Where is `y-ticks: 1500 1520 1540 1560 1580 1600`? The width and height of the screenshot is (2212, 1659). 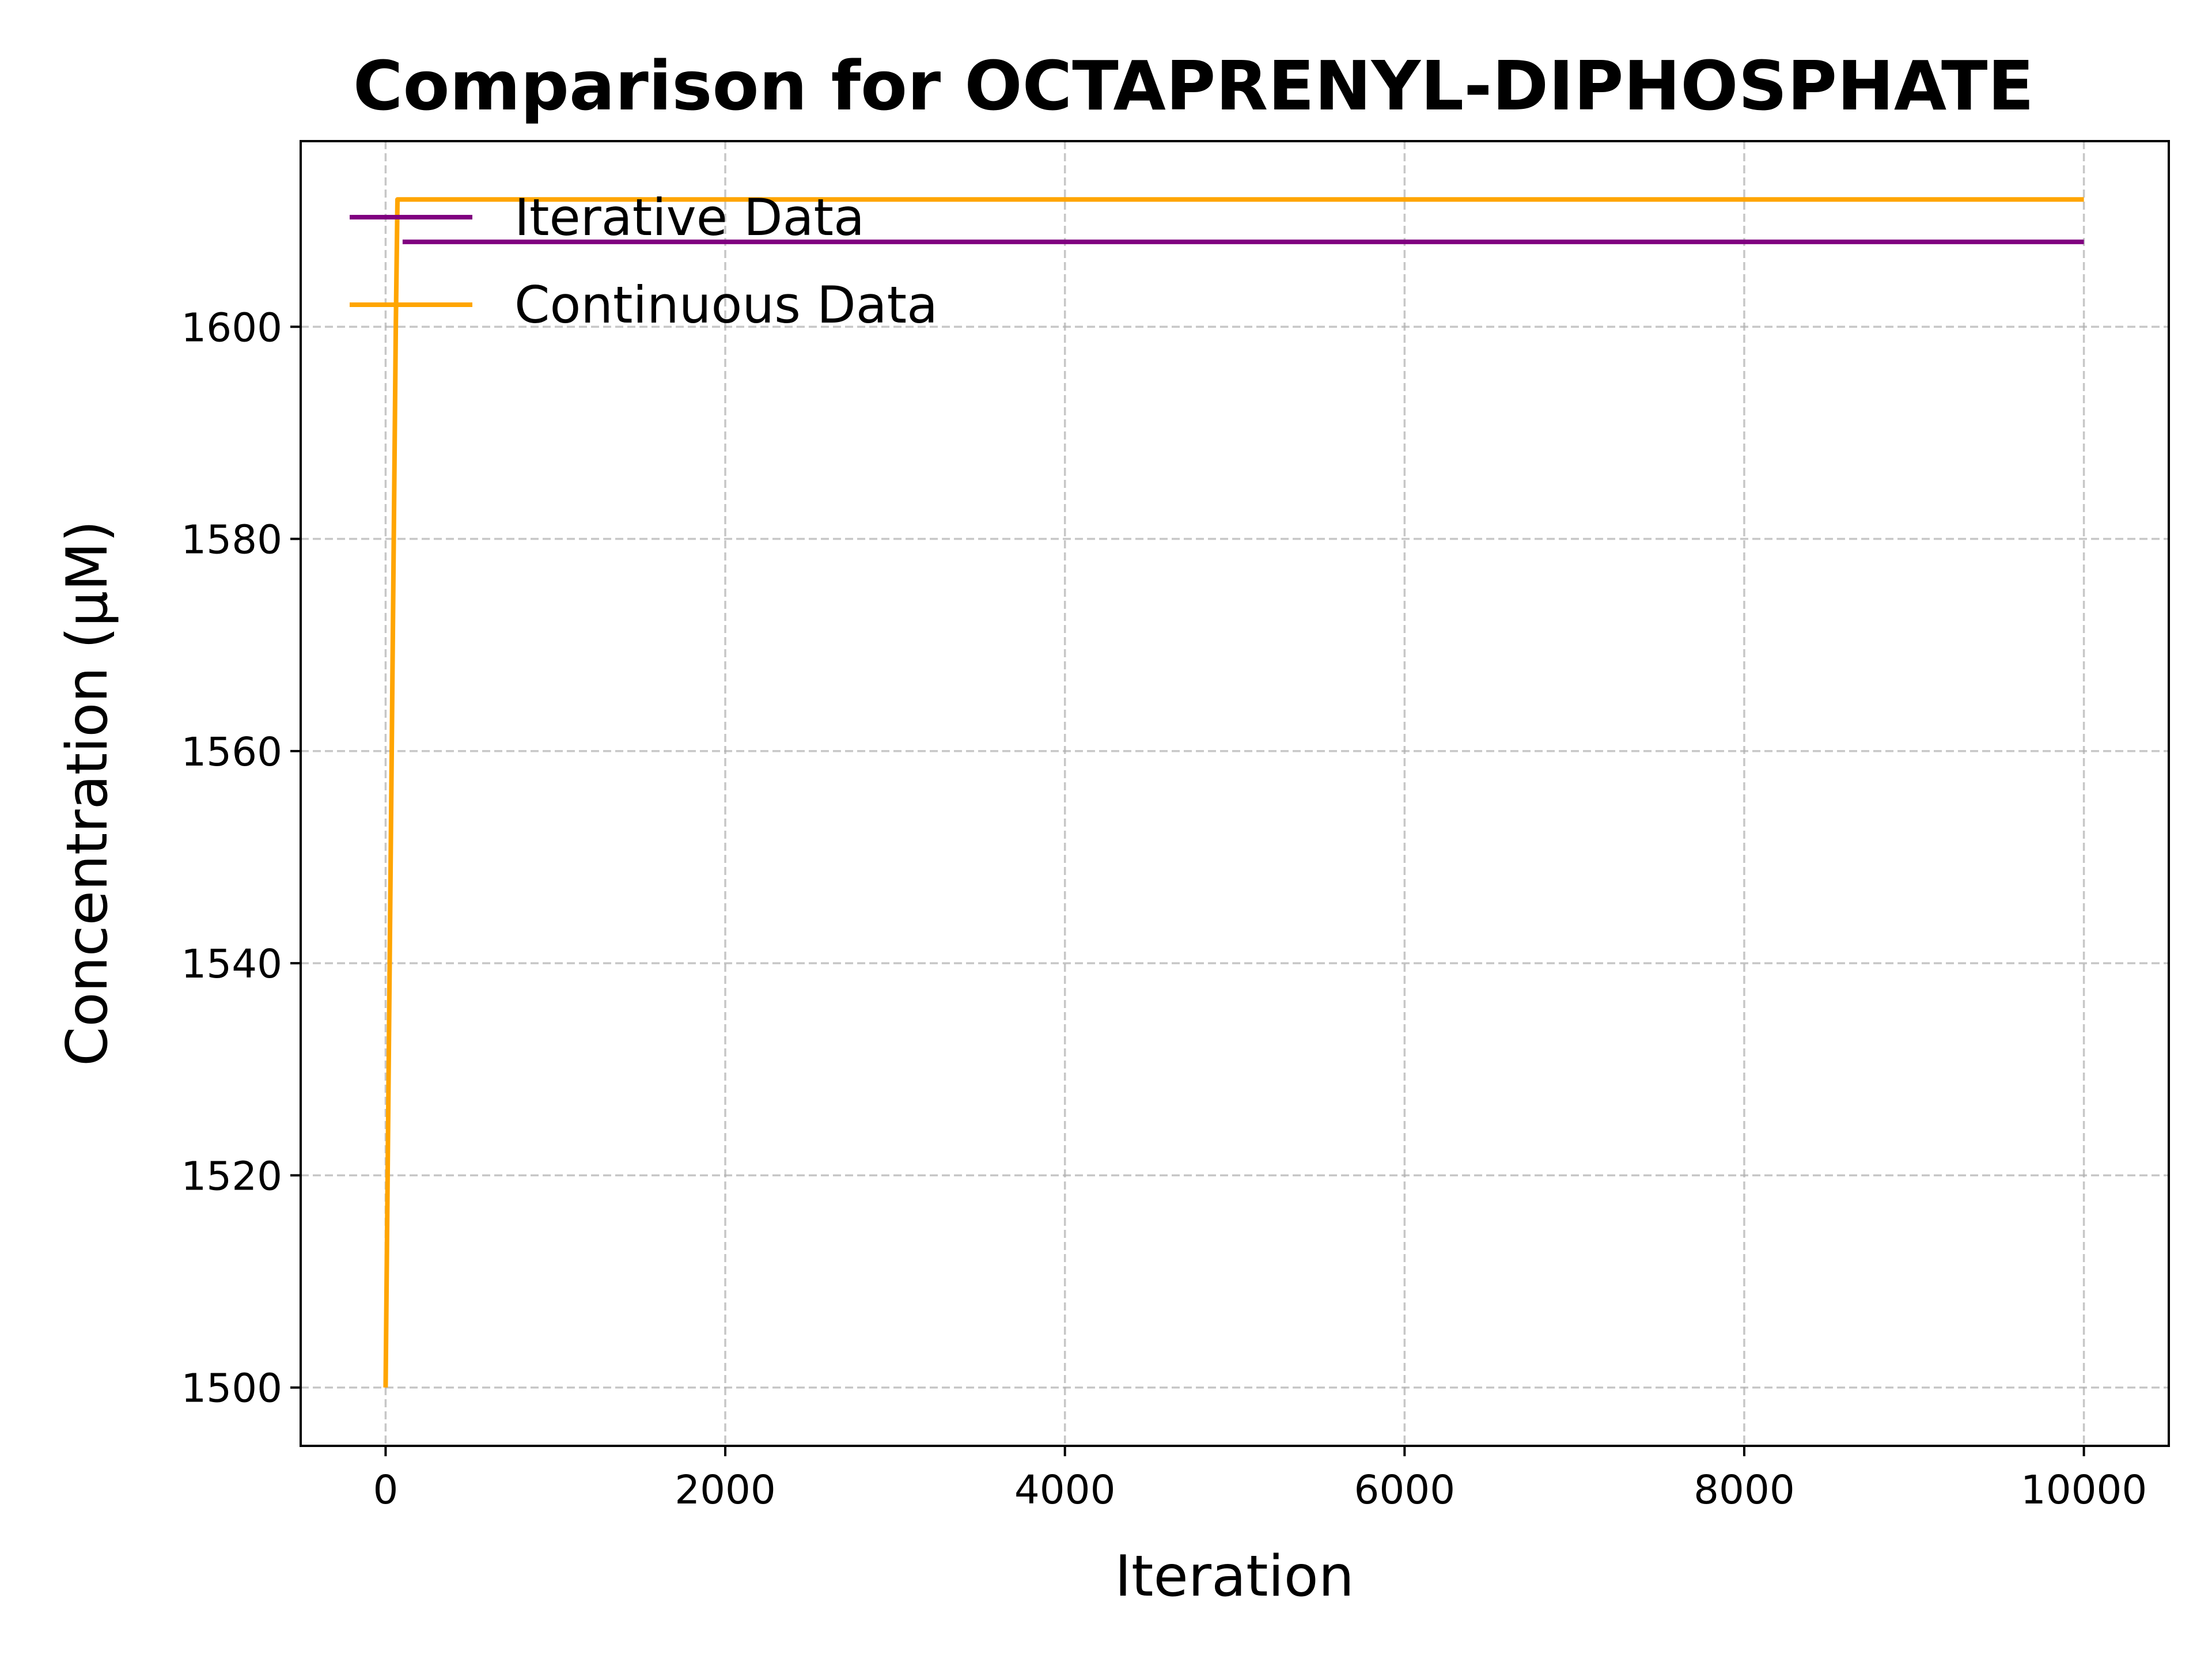
y-ticks: 1500 1520 1540 1560 1580 1600 is located at coordinates (241, 858).